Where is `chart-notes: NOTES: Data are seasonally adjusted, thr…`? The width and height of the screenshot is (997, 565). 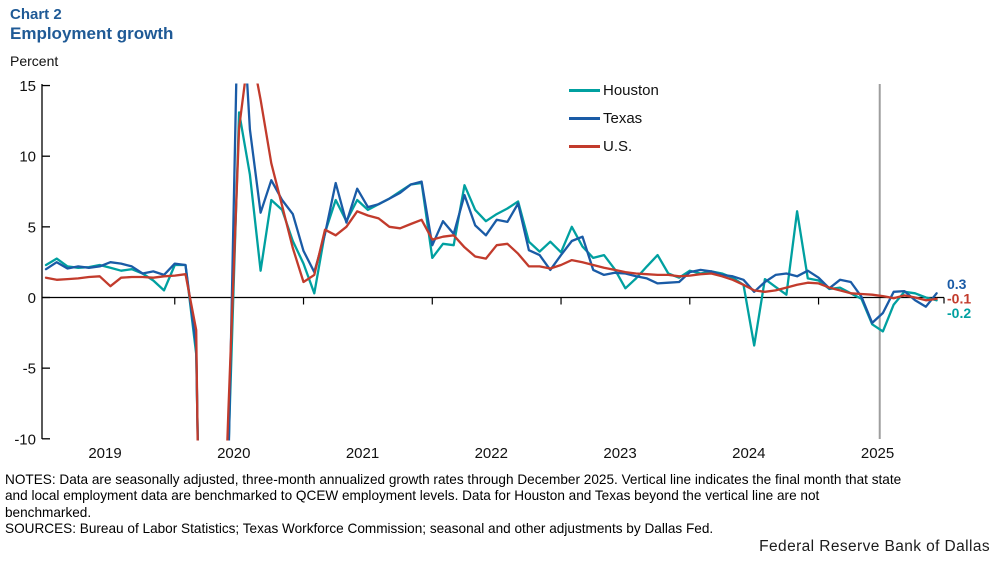
chart-notes: NOTES: Data are seasonally adjusted, thr… is located at coordinates (500, 505).